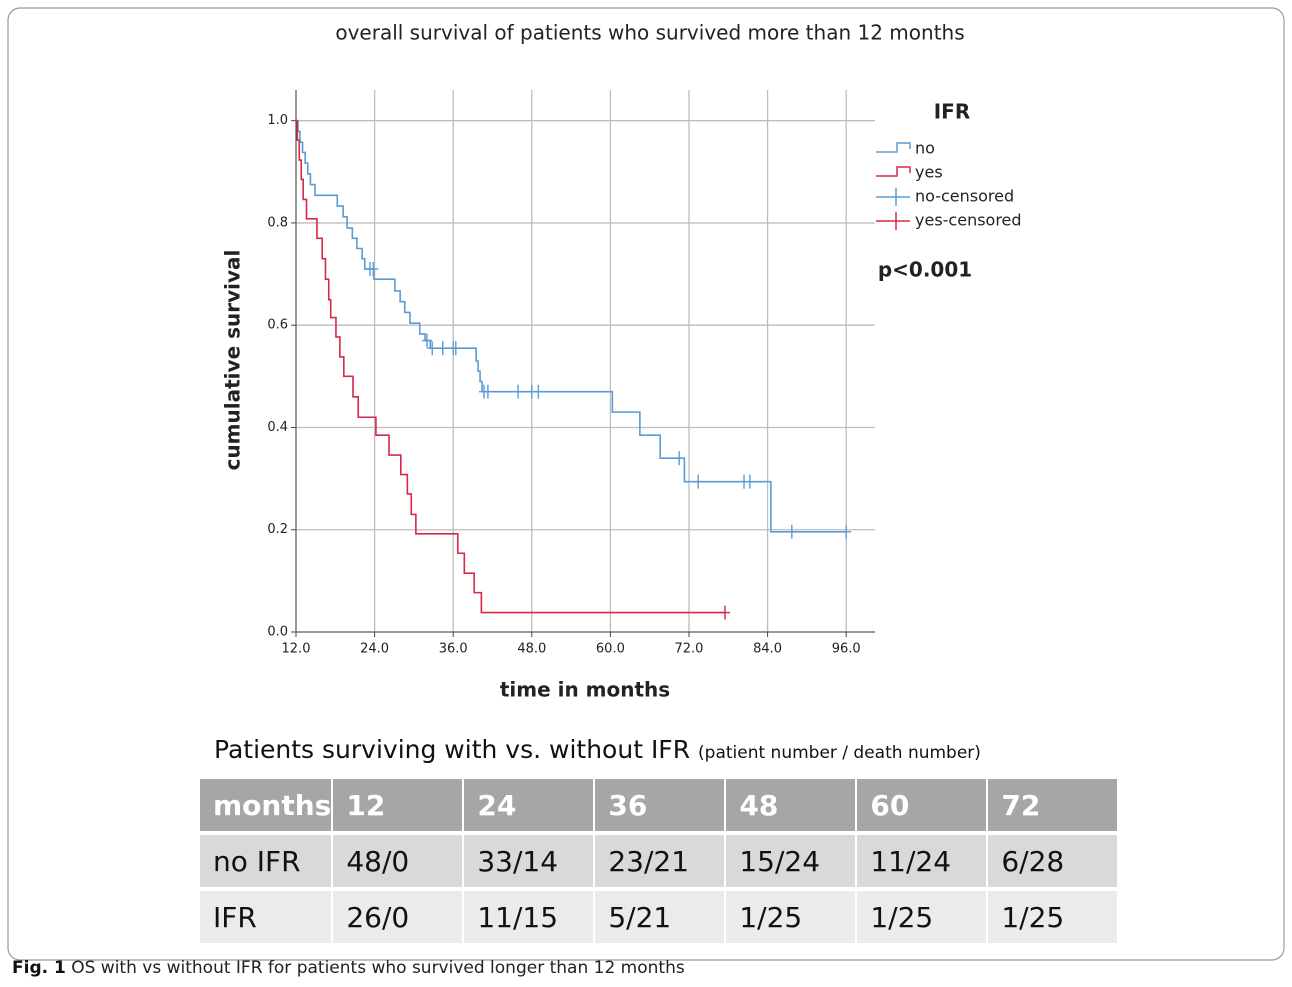 This screenshot has width=1292, height=987. I want to click on legend-label: yes, so click(929, 172).